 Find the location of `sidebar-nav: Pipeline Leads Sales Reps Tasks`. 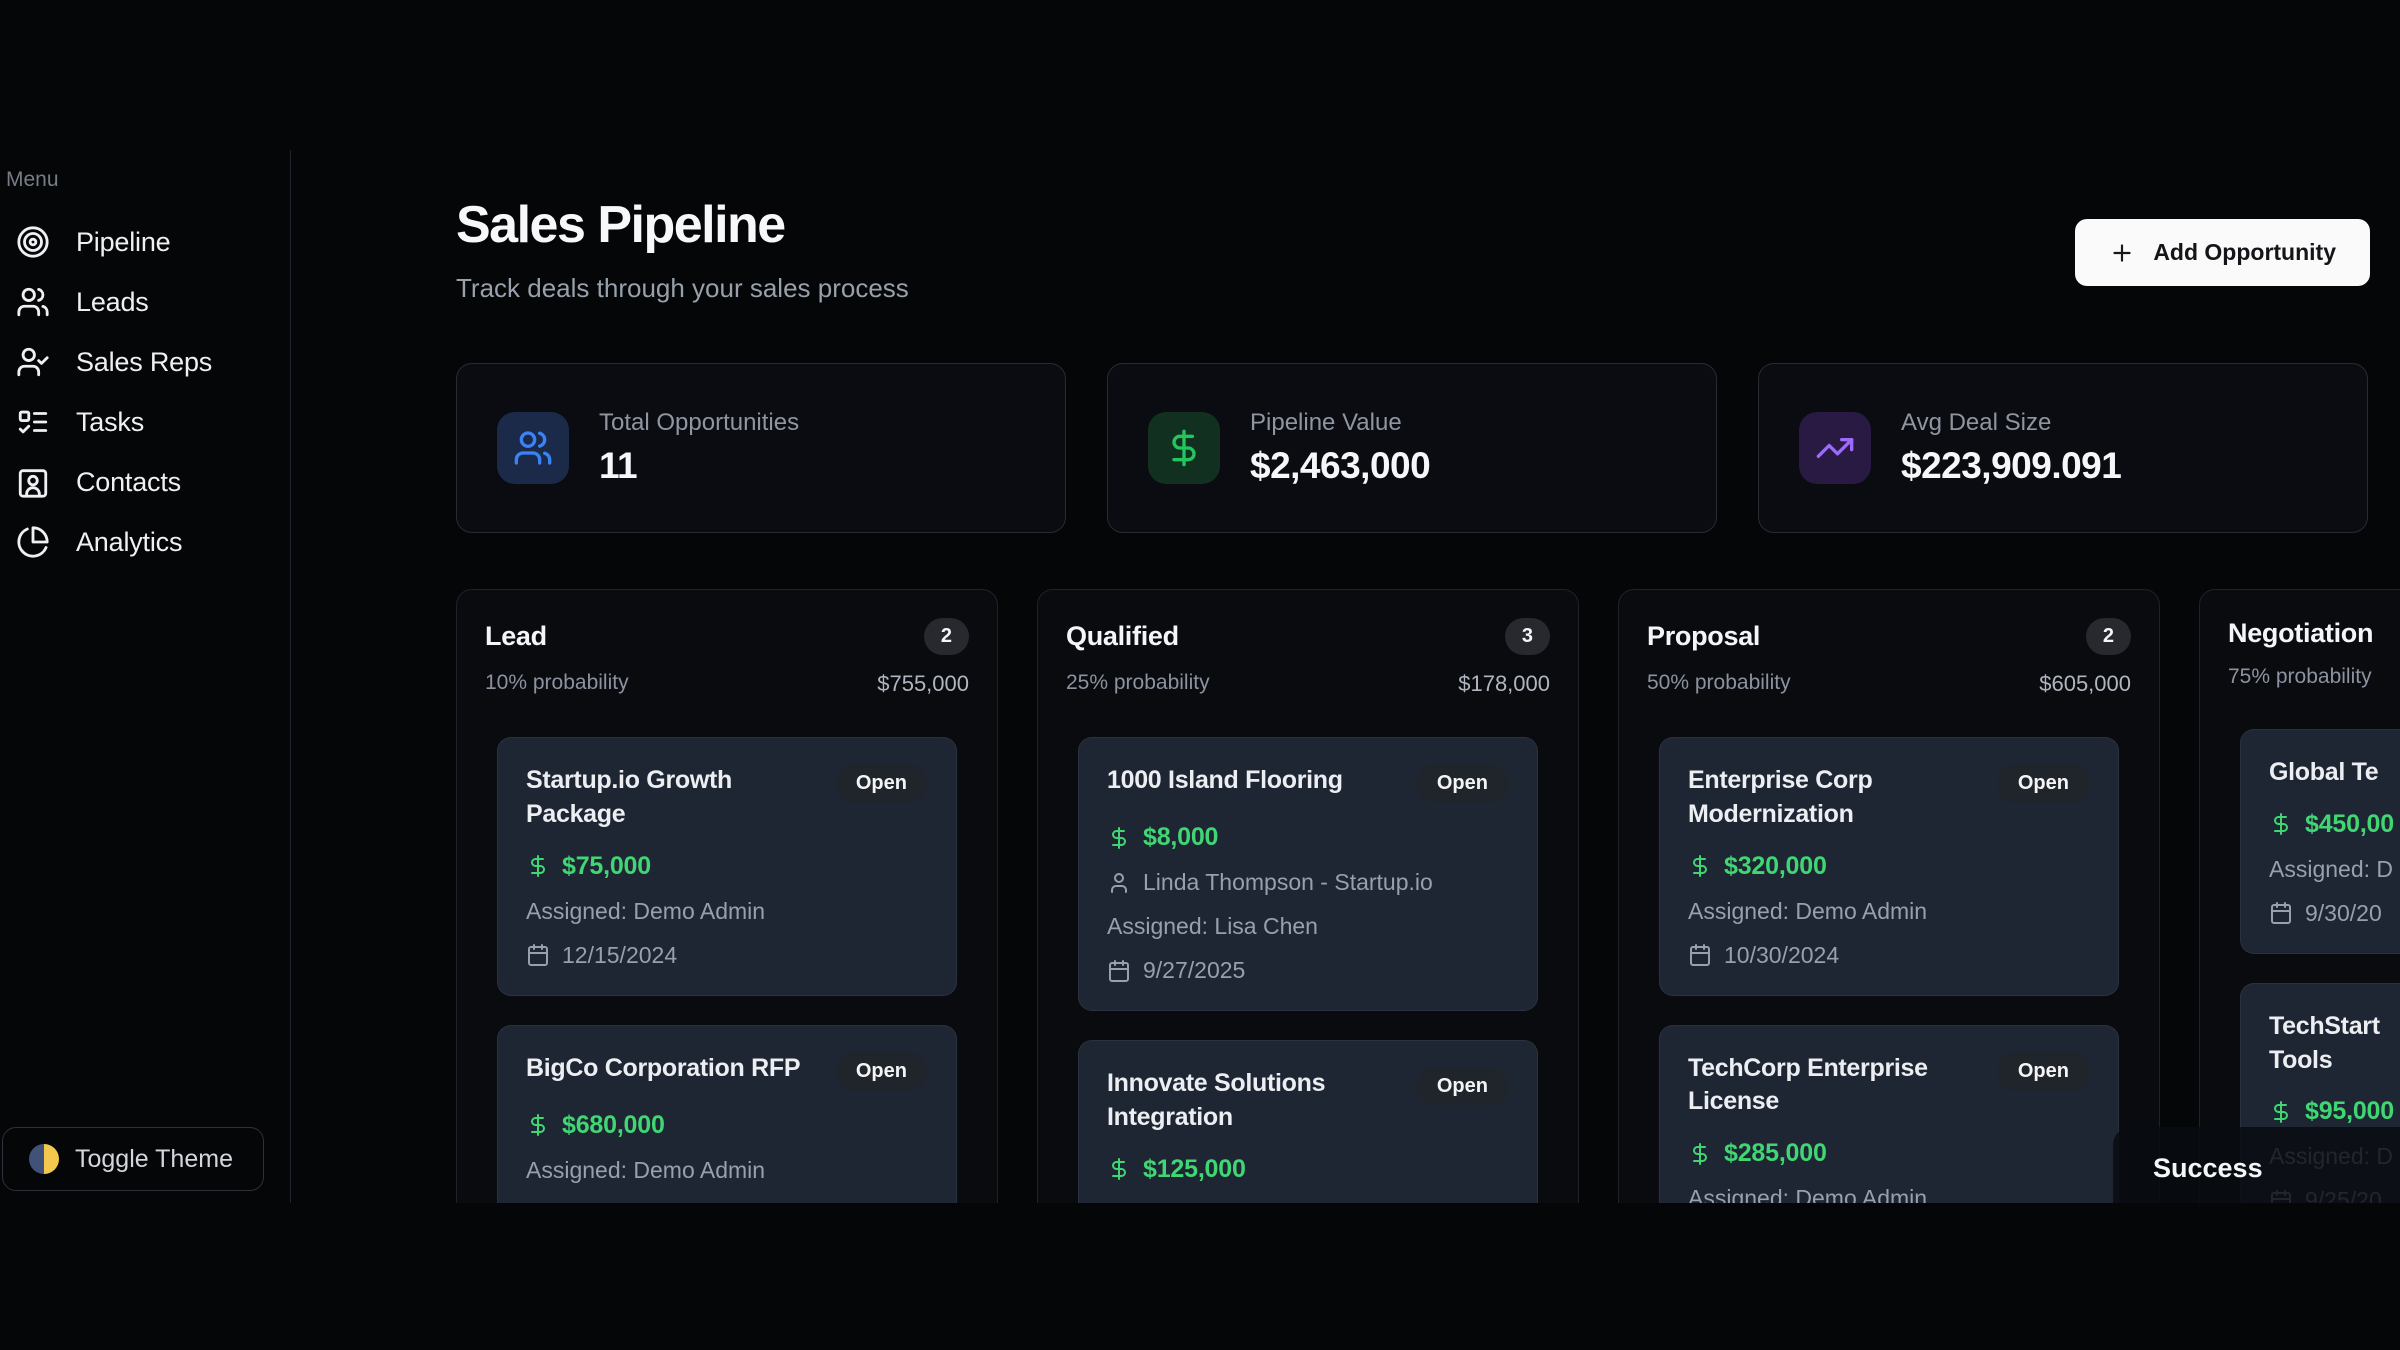

sidebar-nav: Pipeline Leads Sales Reps Tasks is located at coordinates (145, 392).